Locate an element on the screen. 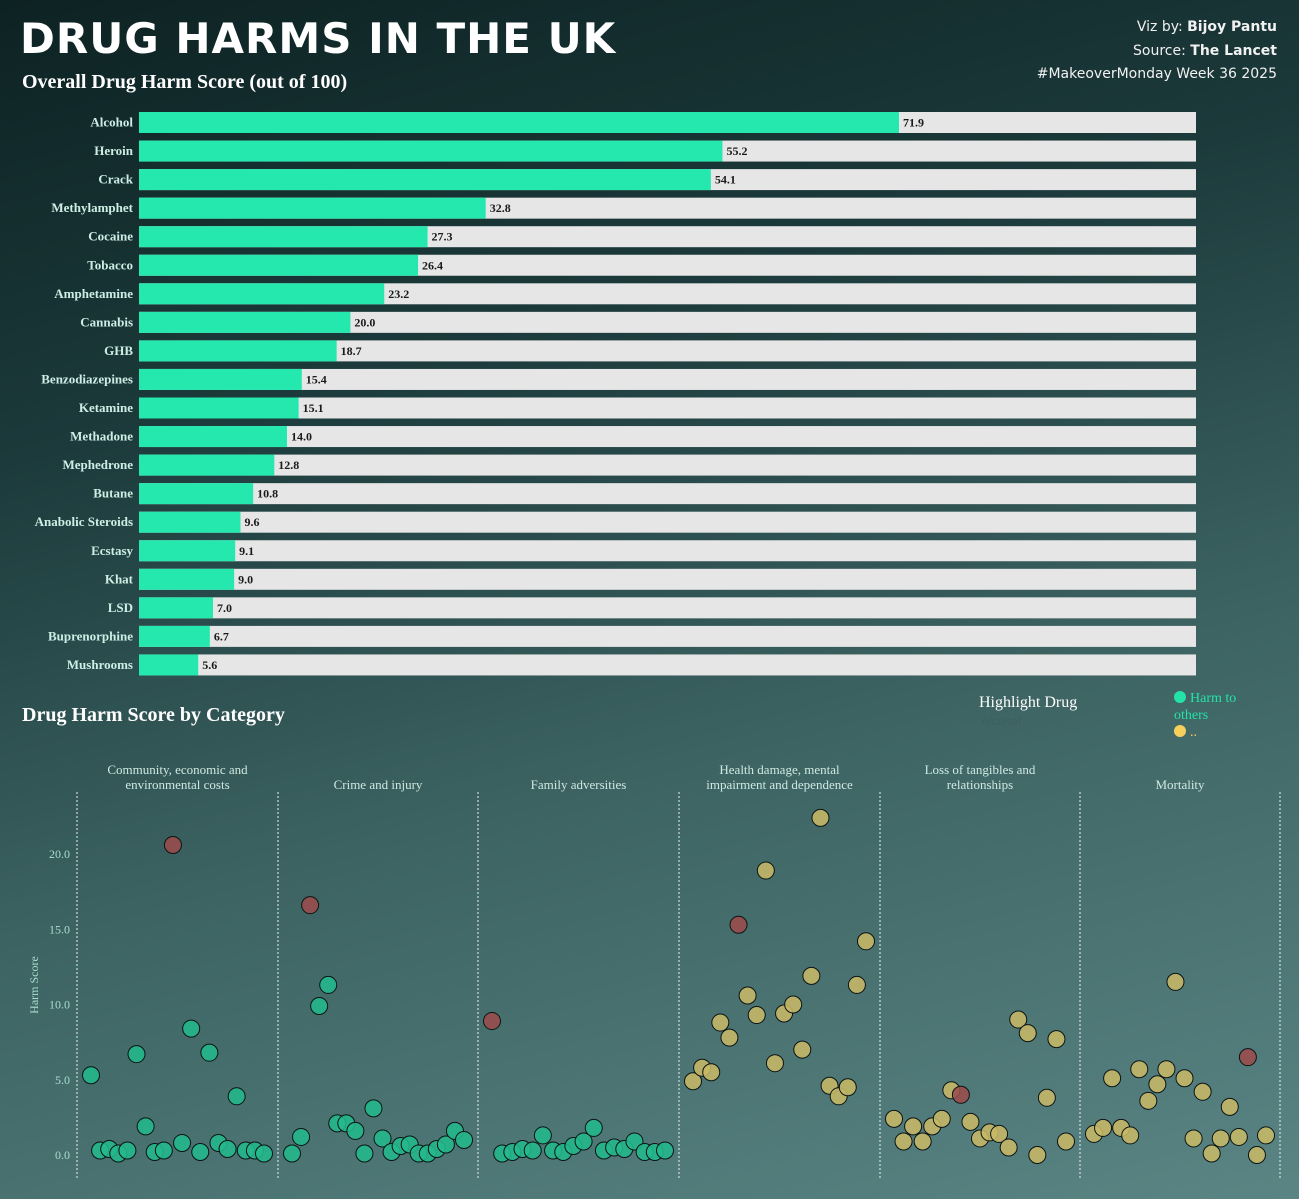 The width and height of the screenshot is (1299, 1199). bar-row-alcohol: Alcohol 71.9 is located at coordinates (643, 122).